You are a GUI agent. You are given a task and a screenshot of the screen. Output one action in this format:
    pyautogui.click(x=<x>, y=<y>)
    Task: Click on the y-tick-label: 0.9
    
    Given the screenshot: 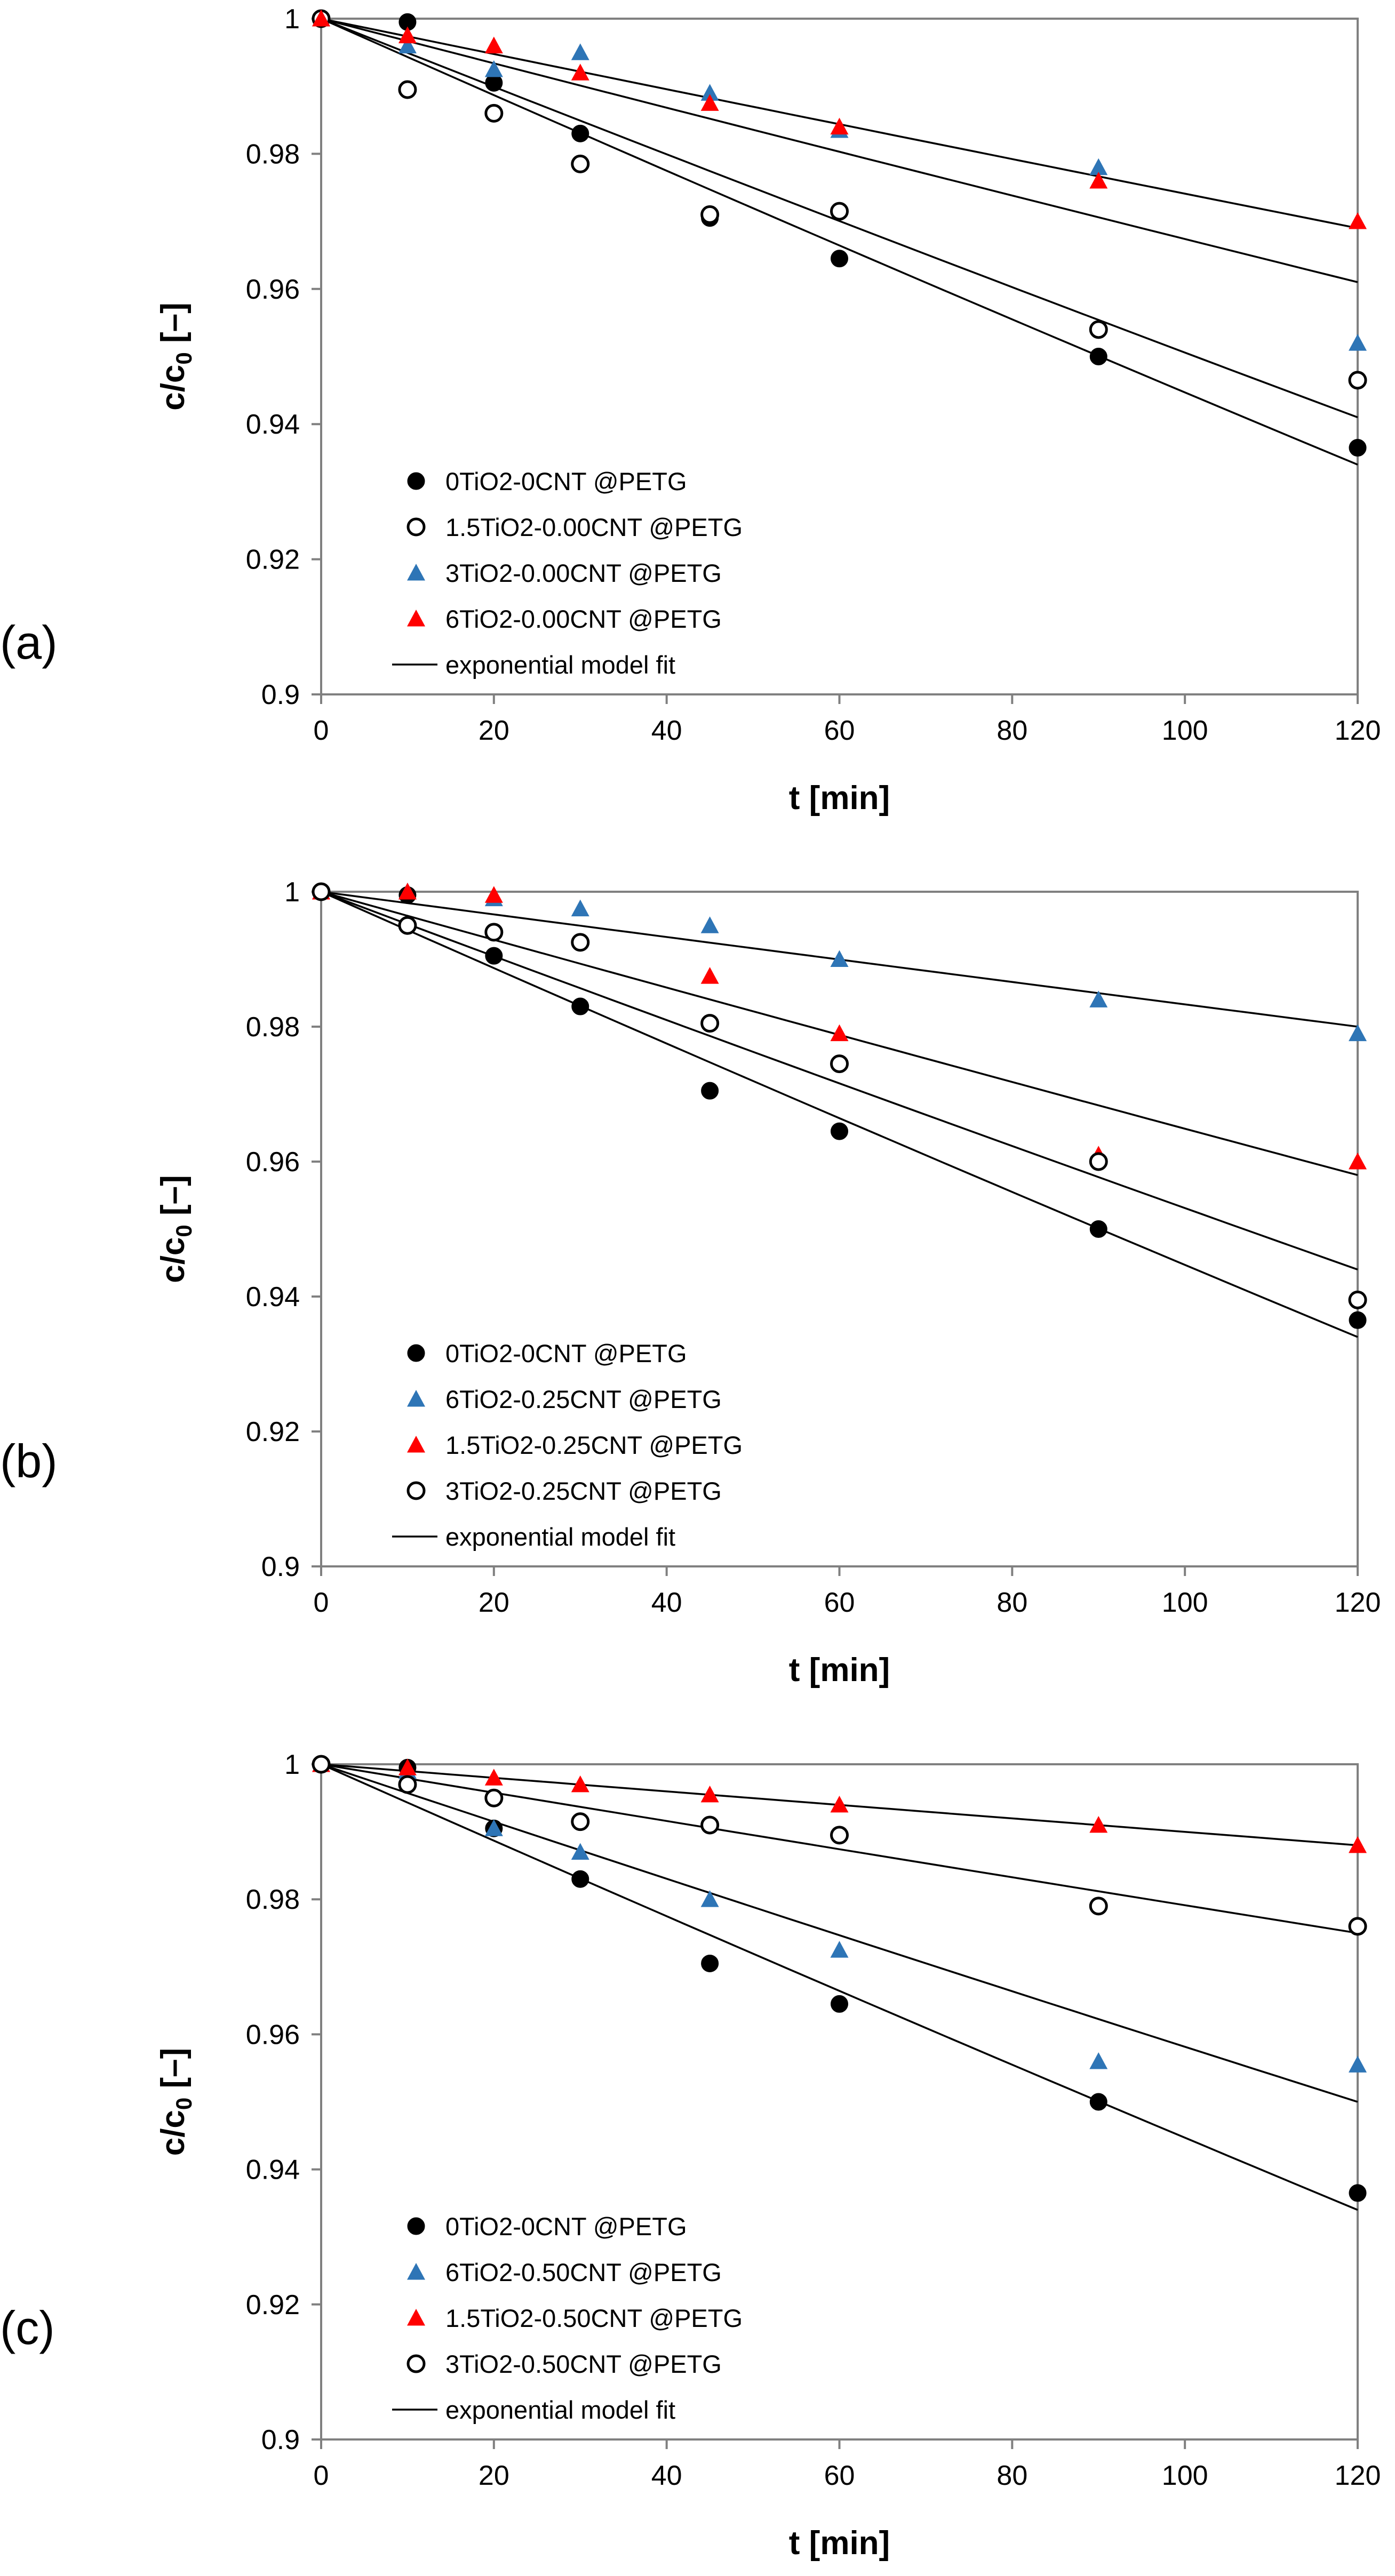 What is the action you would take?
    pyautogui.click(x=281, y=2440)
    